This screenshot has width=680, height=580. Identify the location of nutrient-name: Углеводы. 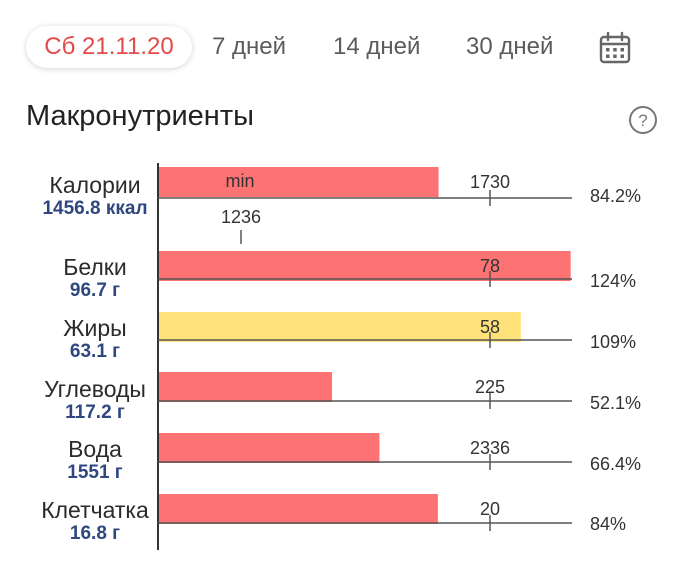
(95, 389).